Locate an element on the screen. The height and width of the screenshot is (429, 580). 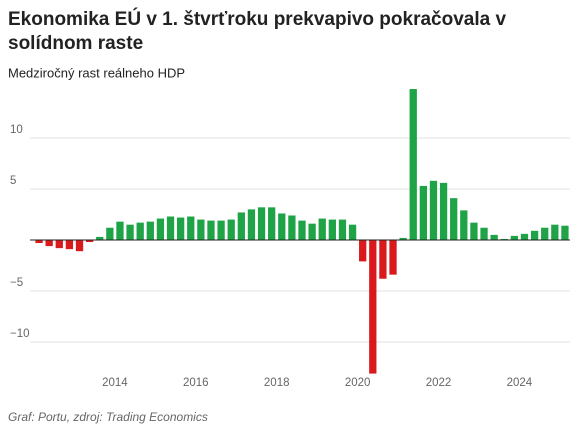
x-tick-label: 2024 is located at coordinates (520, 383).